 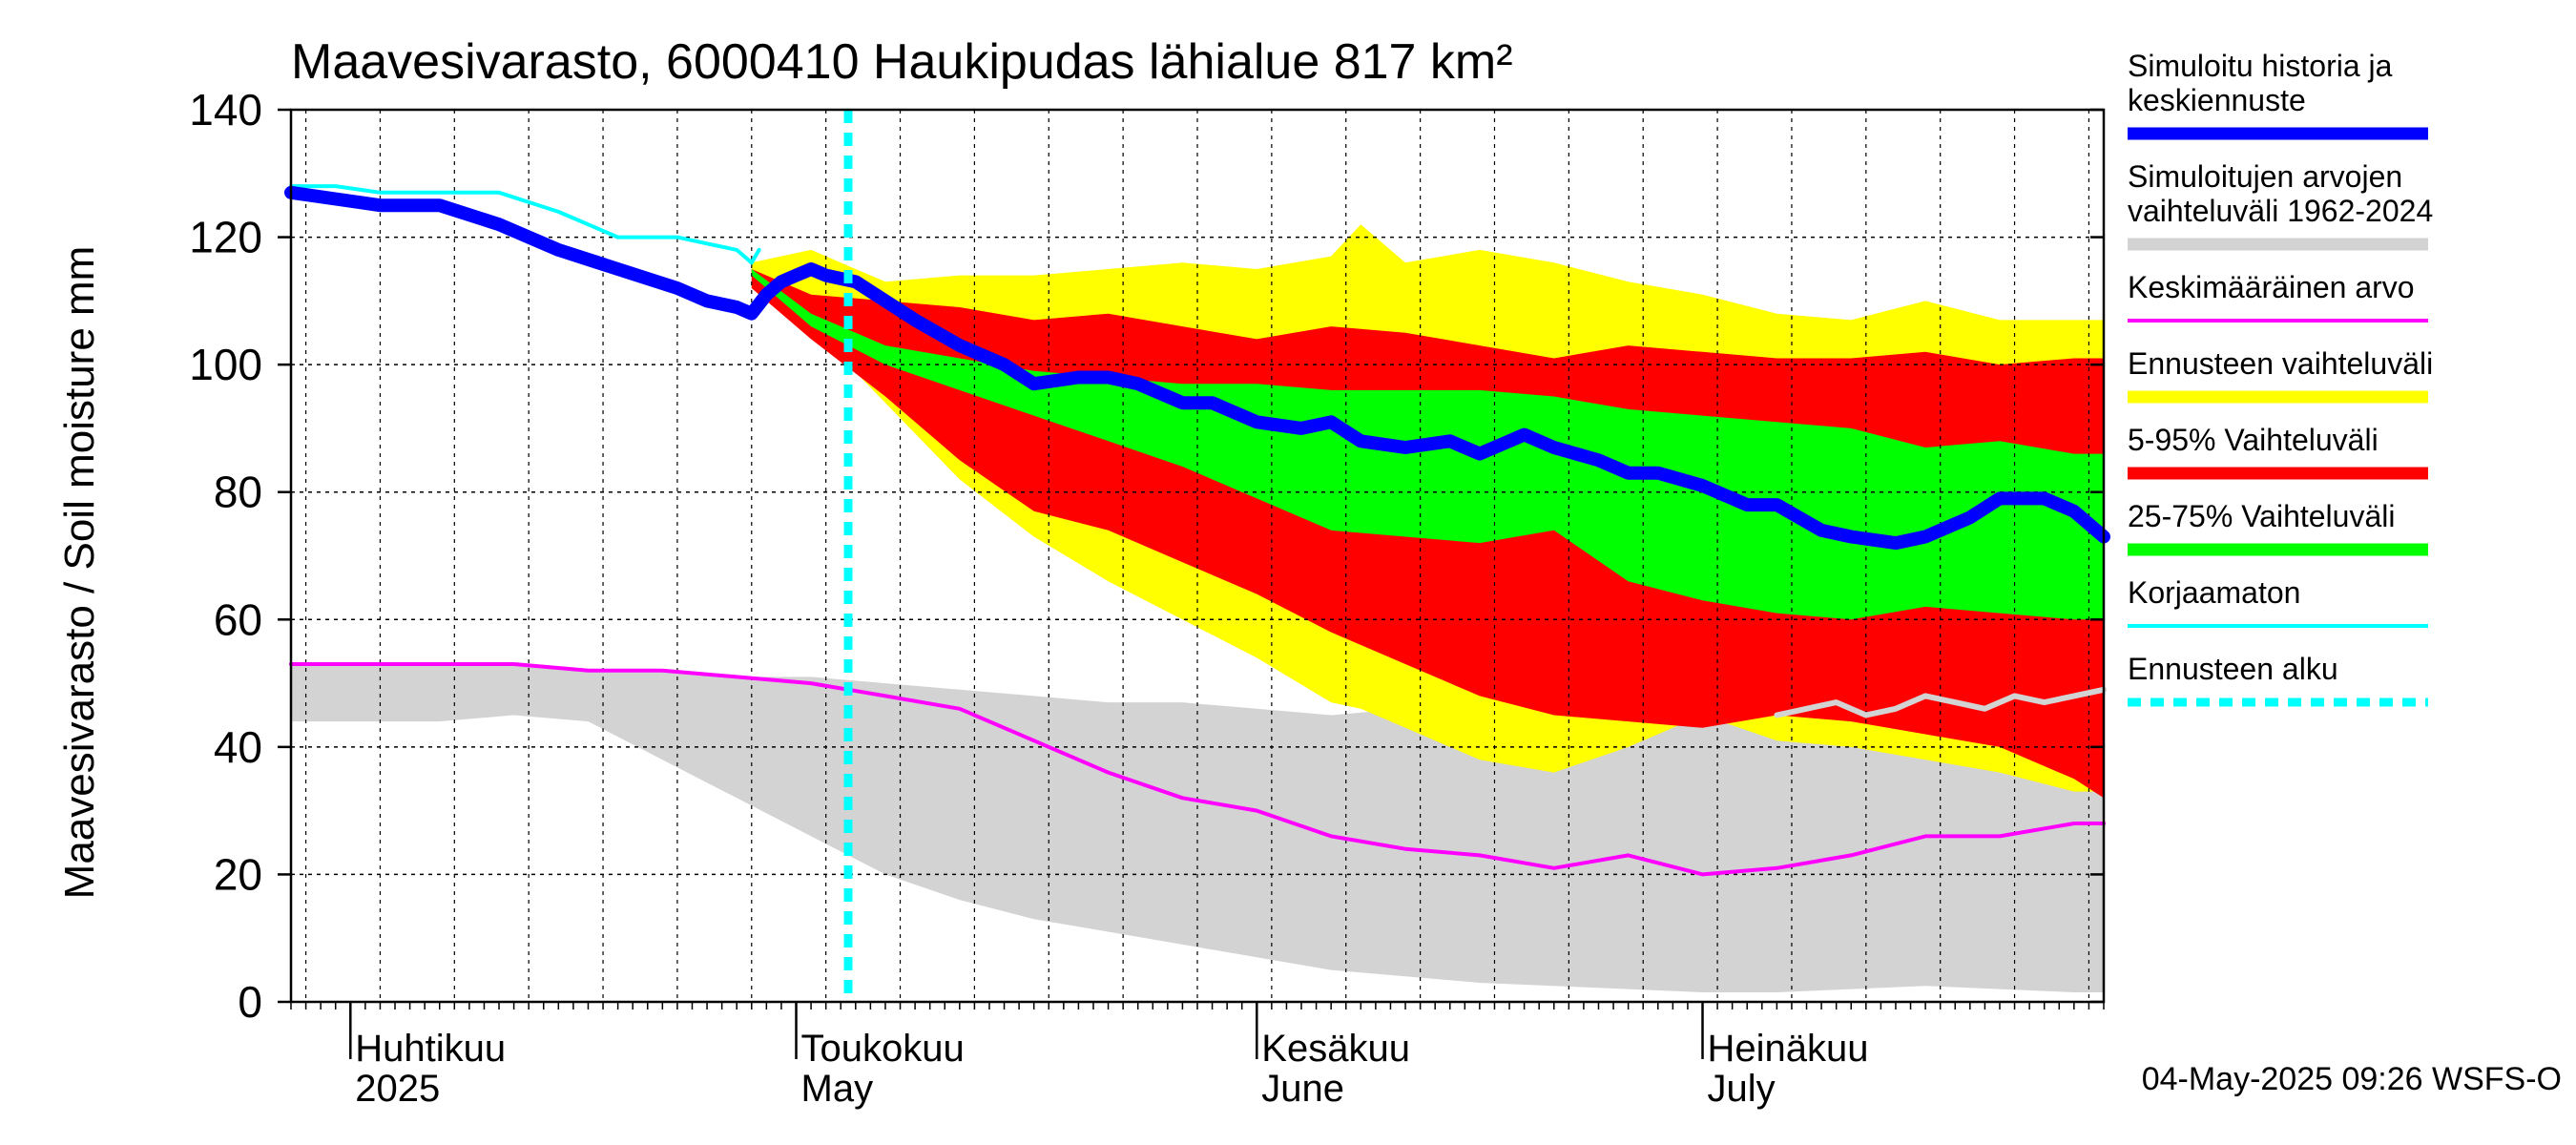 I want to click on x-month-label-fi: Kesäkuu, so click(x=1335, y=1049).